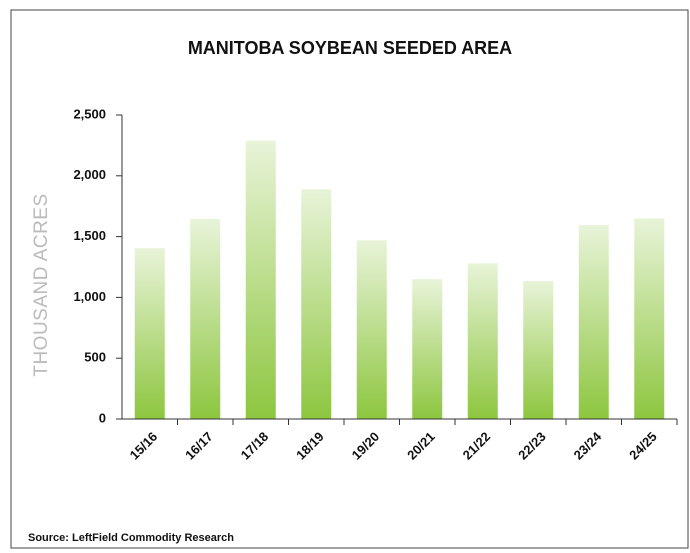 This screenshot has width=690, height=553. Describe the element at coordinates (310, 446) in the screenshot. I see `x-tick-label: 18/19` at that location.